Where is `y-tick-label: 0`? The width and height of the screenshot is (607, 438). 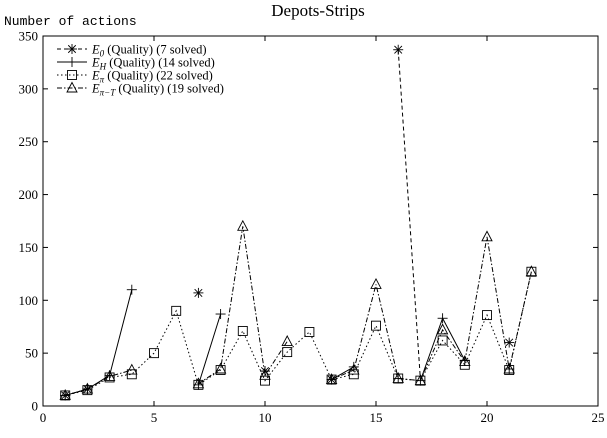
y-tick-label: 0 is located at coordinates (35, 406).